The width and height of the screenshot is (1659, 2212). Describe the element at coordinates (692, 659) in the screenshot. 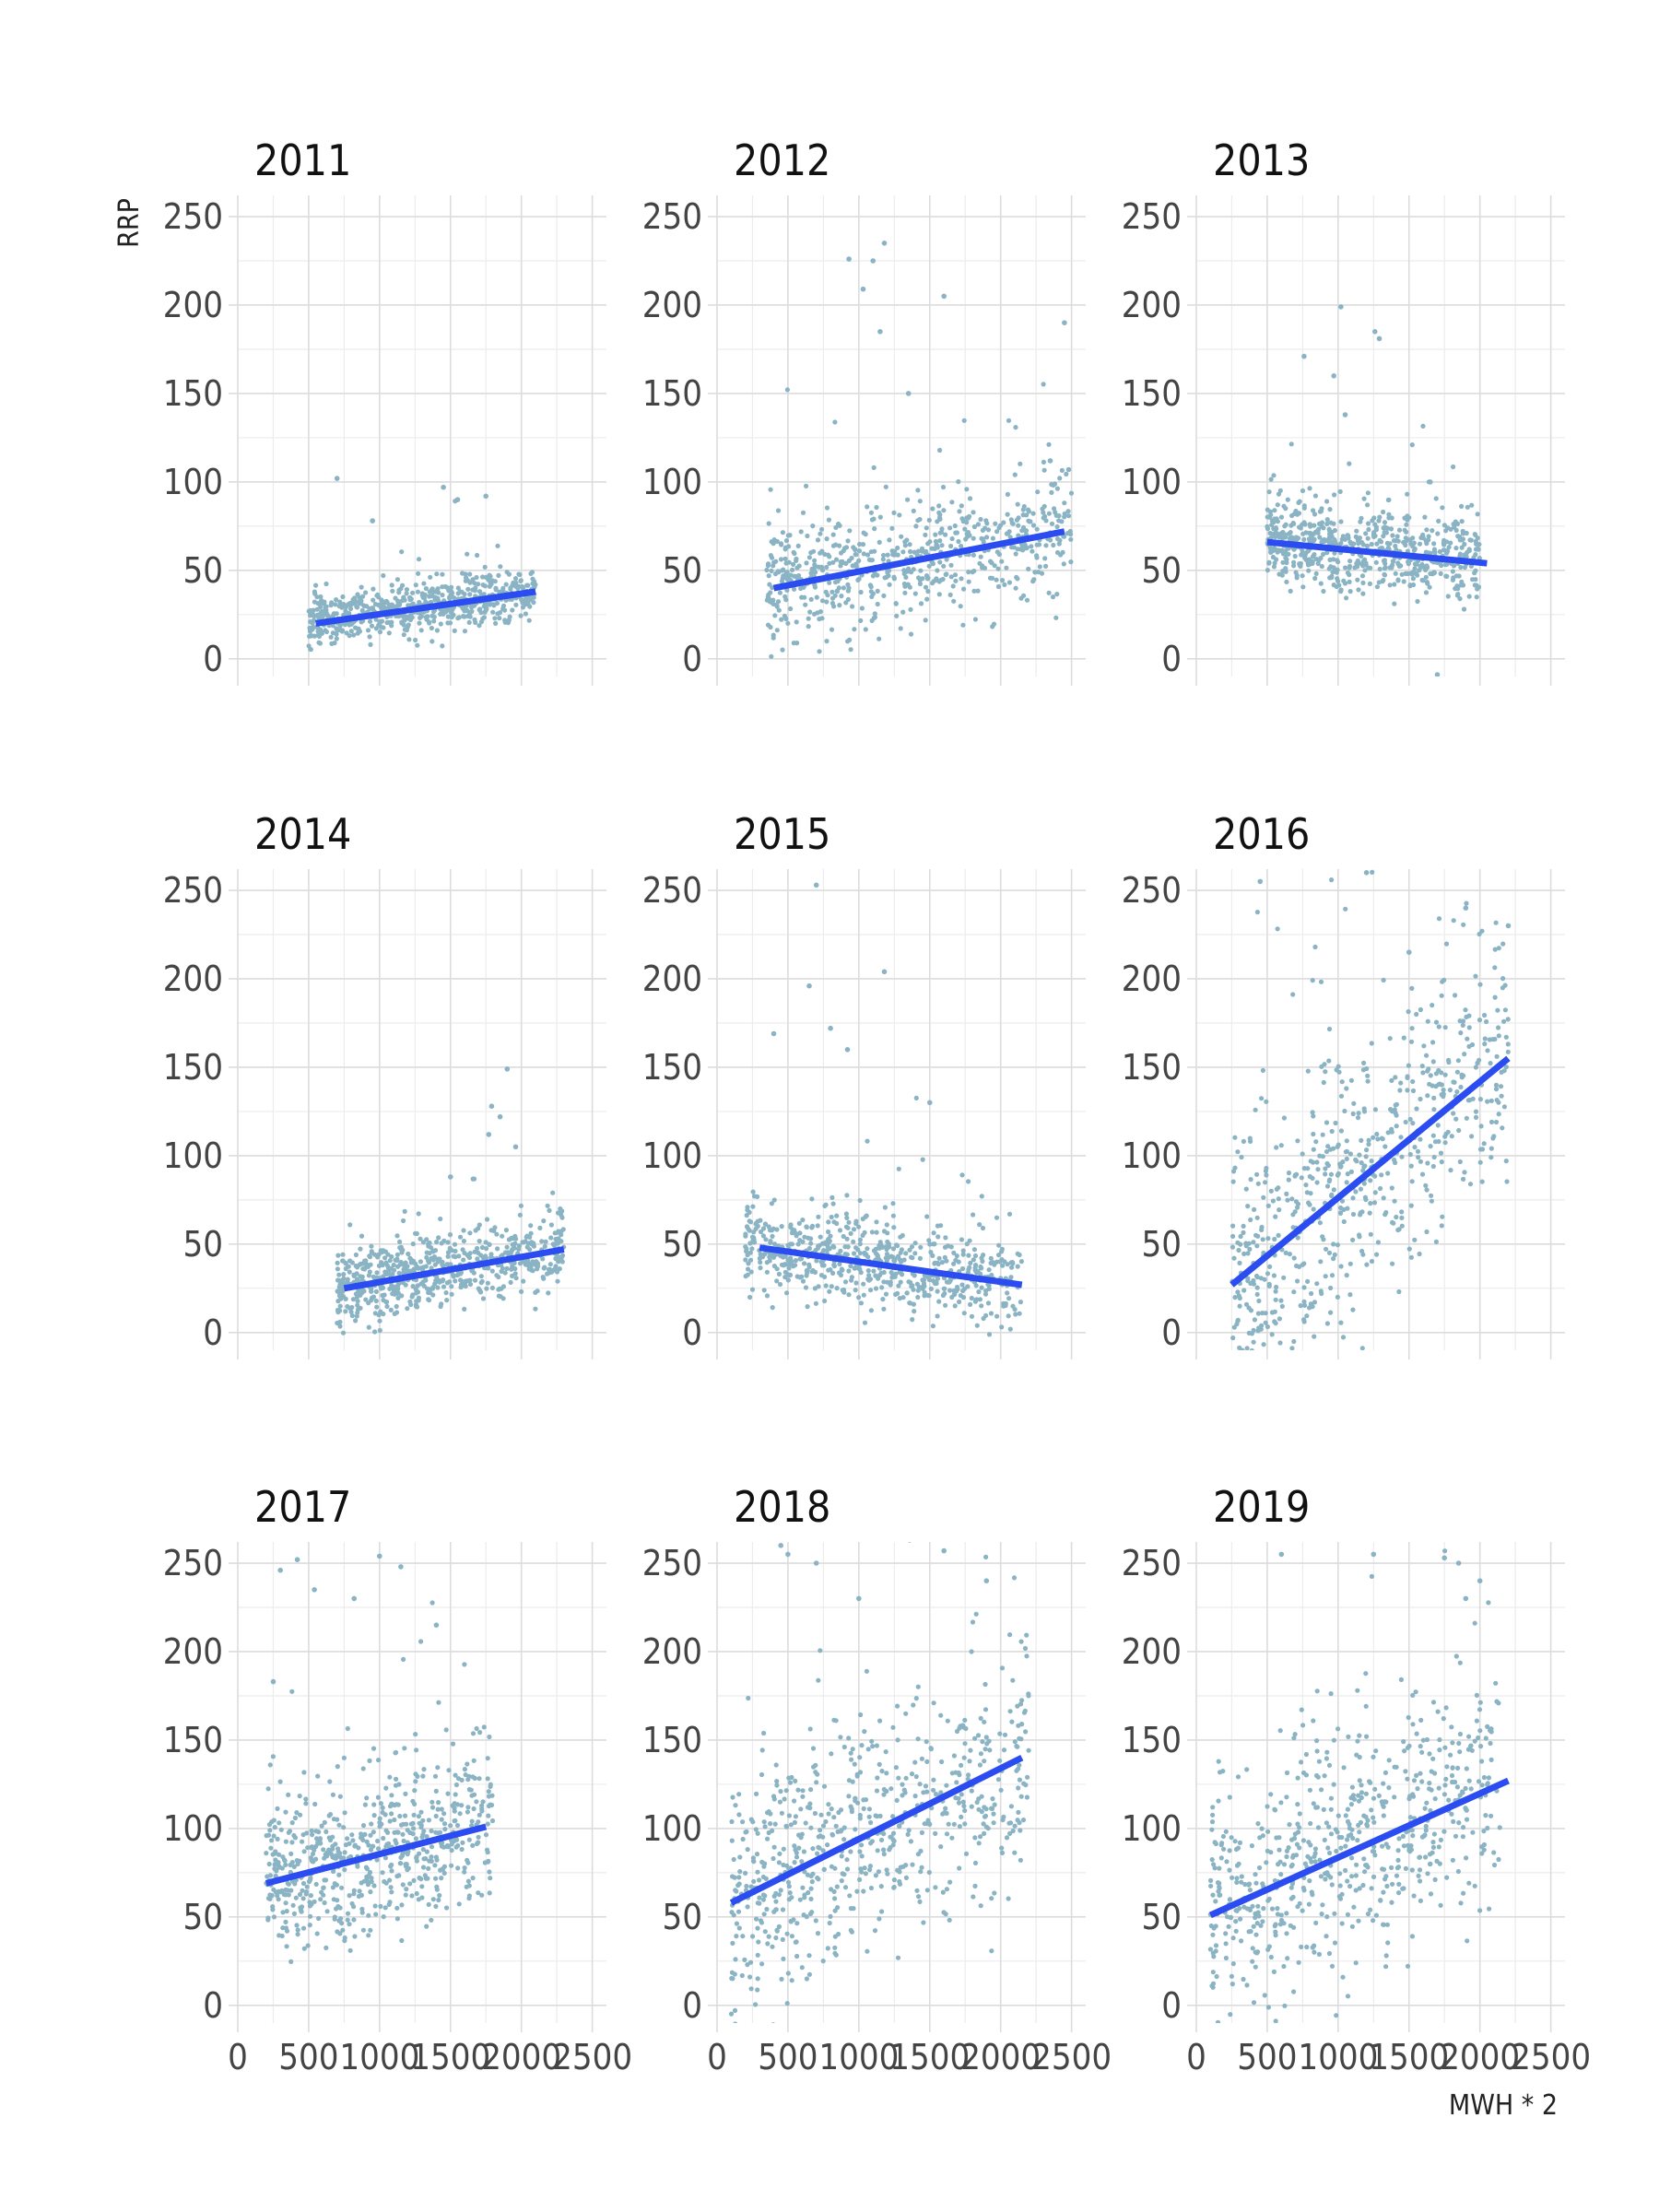

I see `y-tick-label: 0` at that location.